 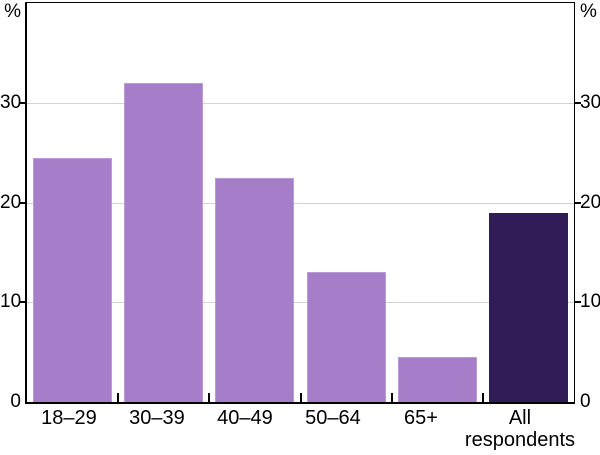 What do you see at coordinates (420, 418) in the screenshot?
I see `category-label: 65+` at bounding box center [420, 418].